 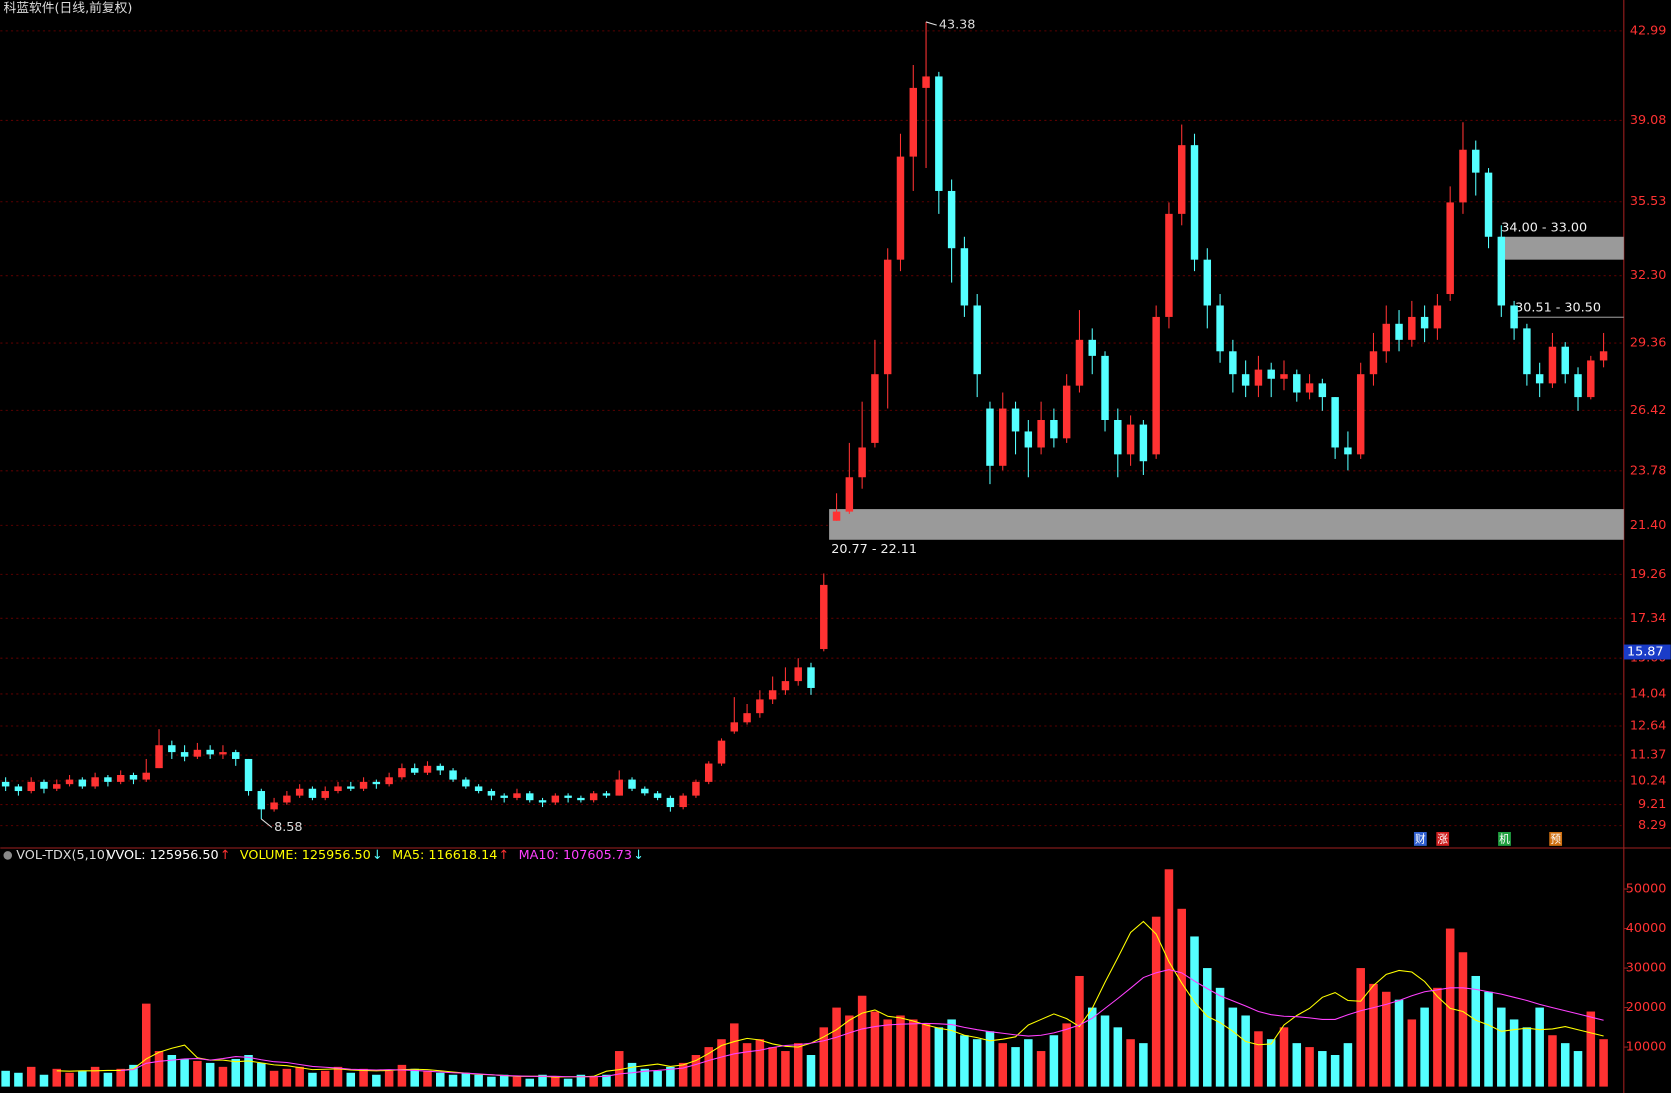 I want to click on y-tick-label: 39.08, so click(x=1648, y=120).